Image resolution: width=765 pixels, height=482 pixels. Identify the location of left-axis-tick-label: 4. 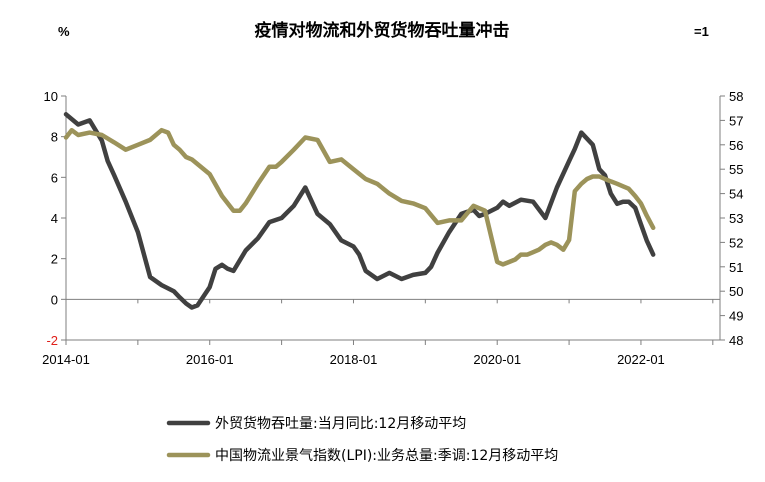
(54, 218).